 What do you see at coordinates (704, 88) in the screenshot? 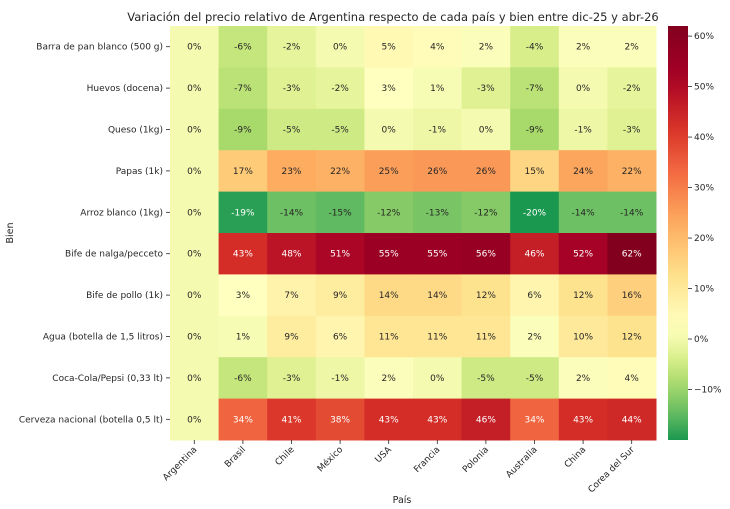
I see `colorbar-tick-label: 50%` at bounding box center [704, 88].